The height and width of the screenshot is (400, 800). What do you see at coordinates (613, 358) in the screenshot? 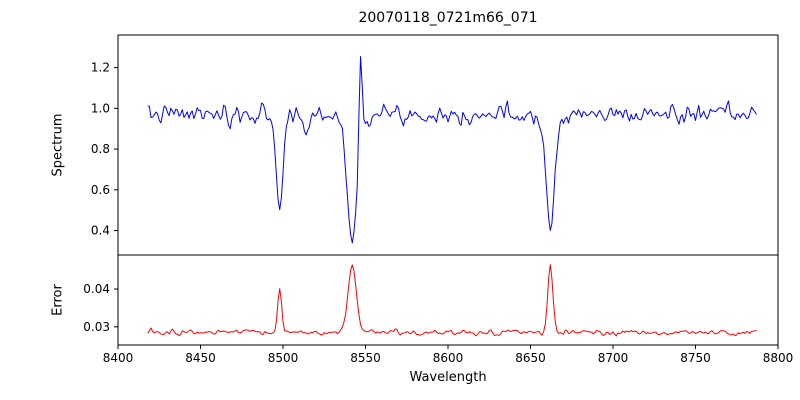
I see `x-tick-label: 8700` at bounding box center [613, 358].